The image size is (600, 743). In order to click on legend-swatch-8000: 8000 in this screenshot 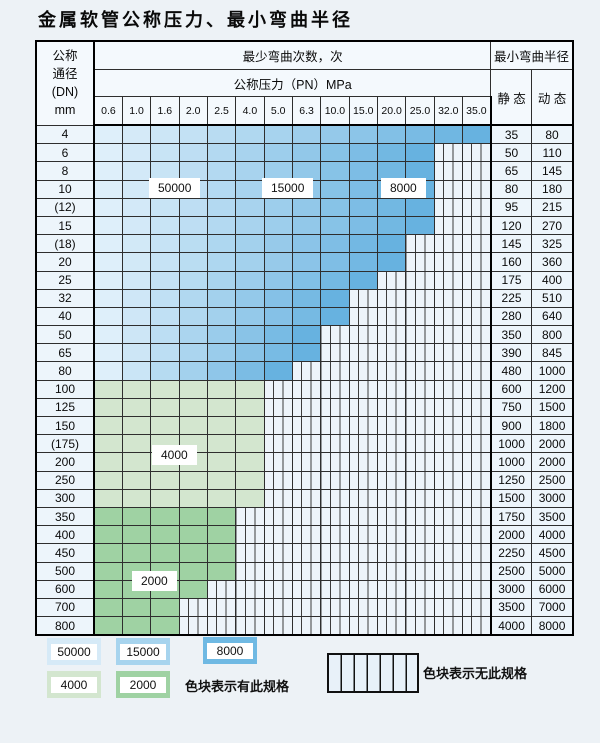, I will do `click(230, 650)`.